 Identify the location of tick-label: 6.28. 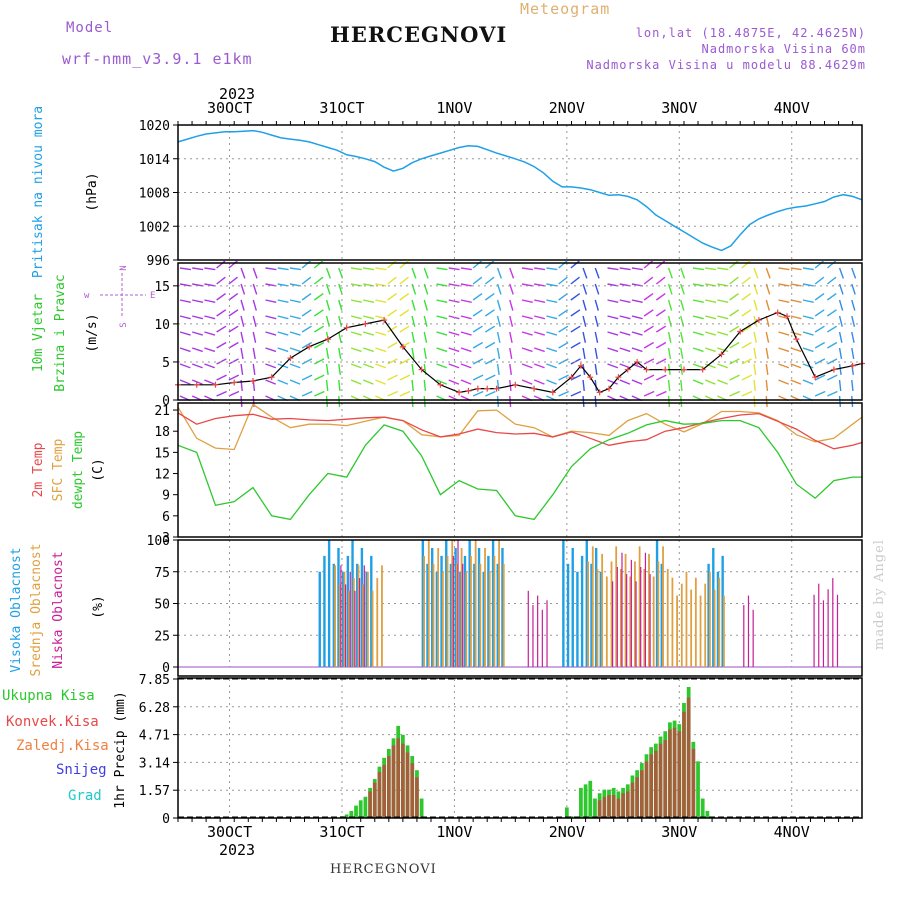
(154, 708).